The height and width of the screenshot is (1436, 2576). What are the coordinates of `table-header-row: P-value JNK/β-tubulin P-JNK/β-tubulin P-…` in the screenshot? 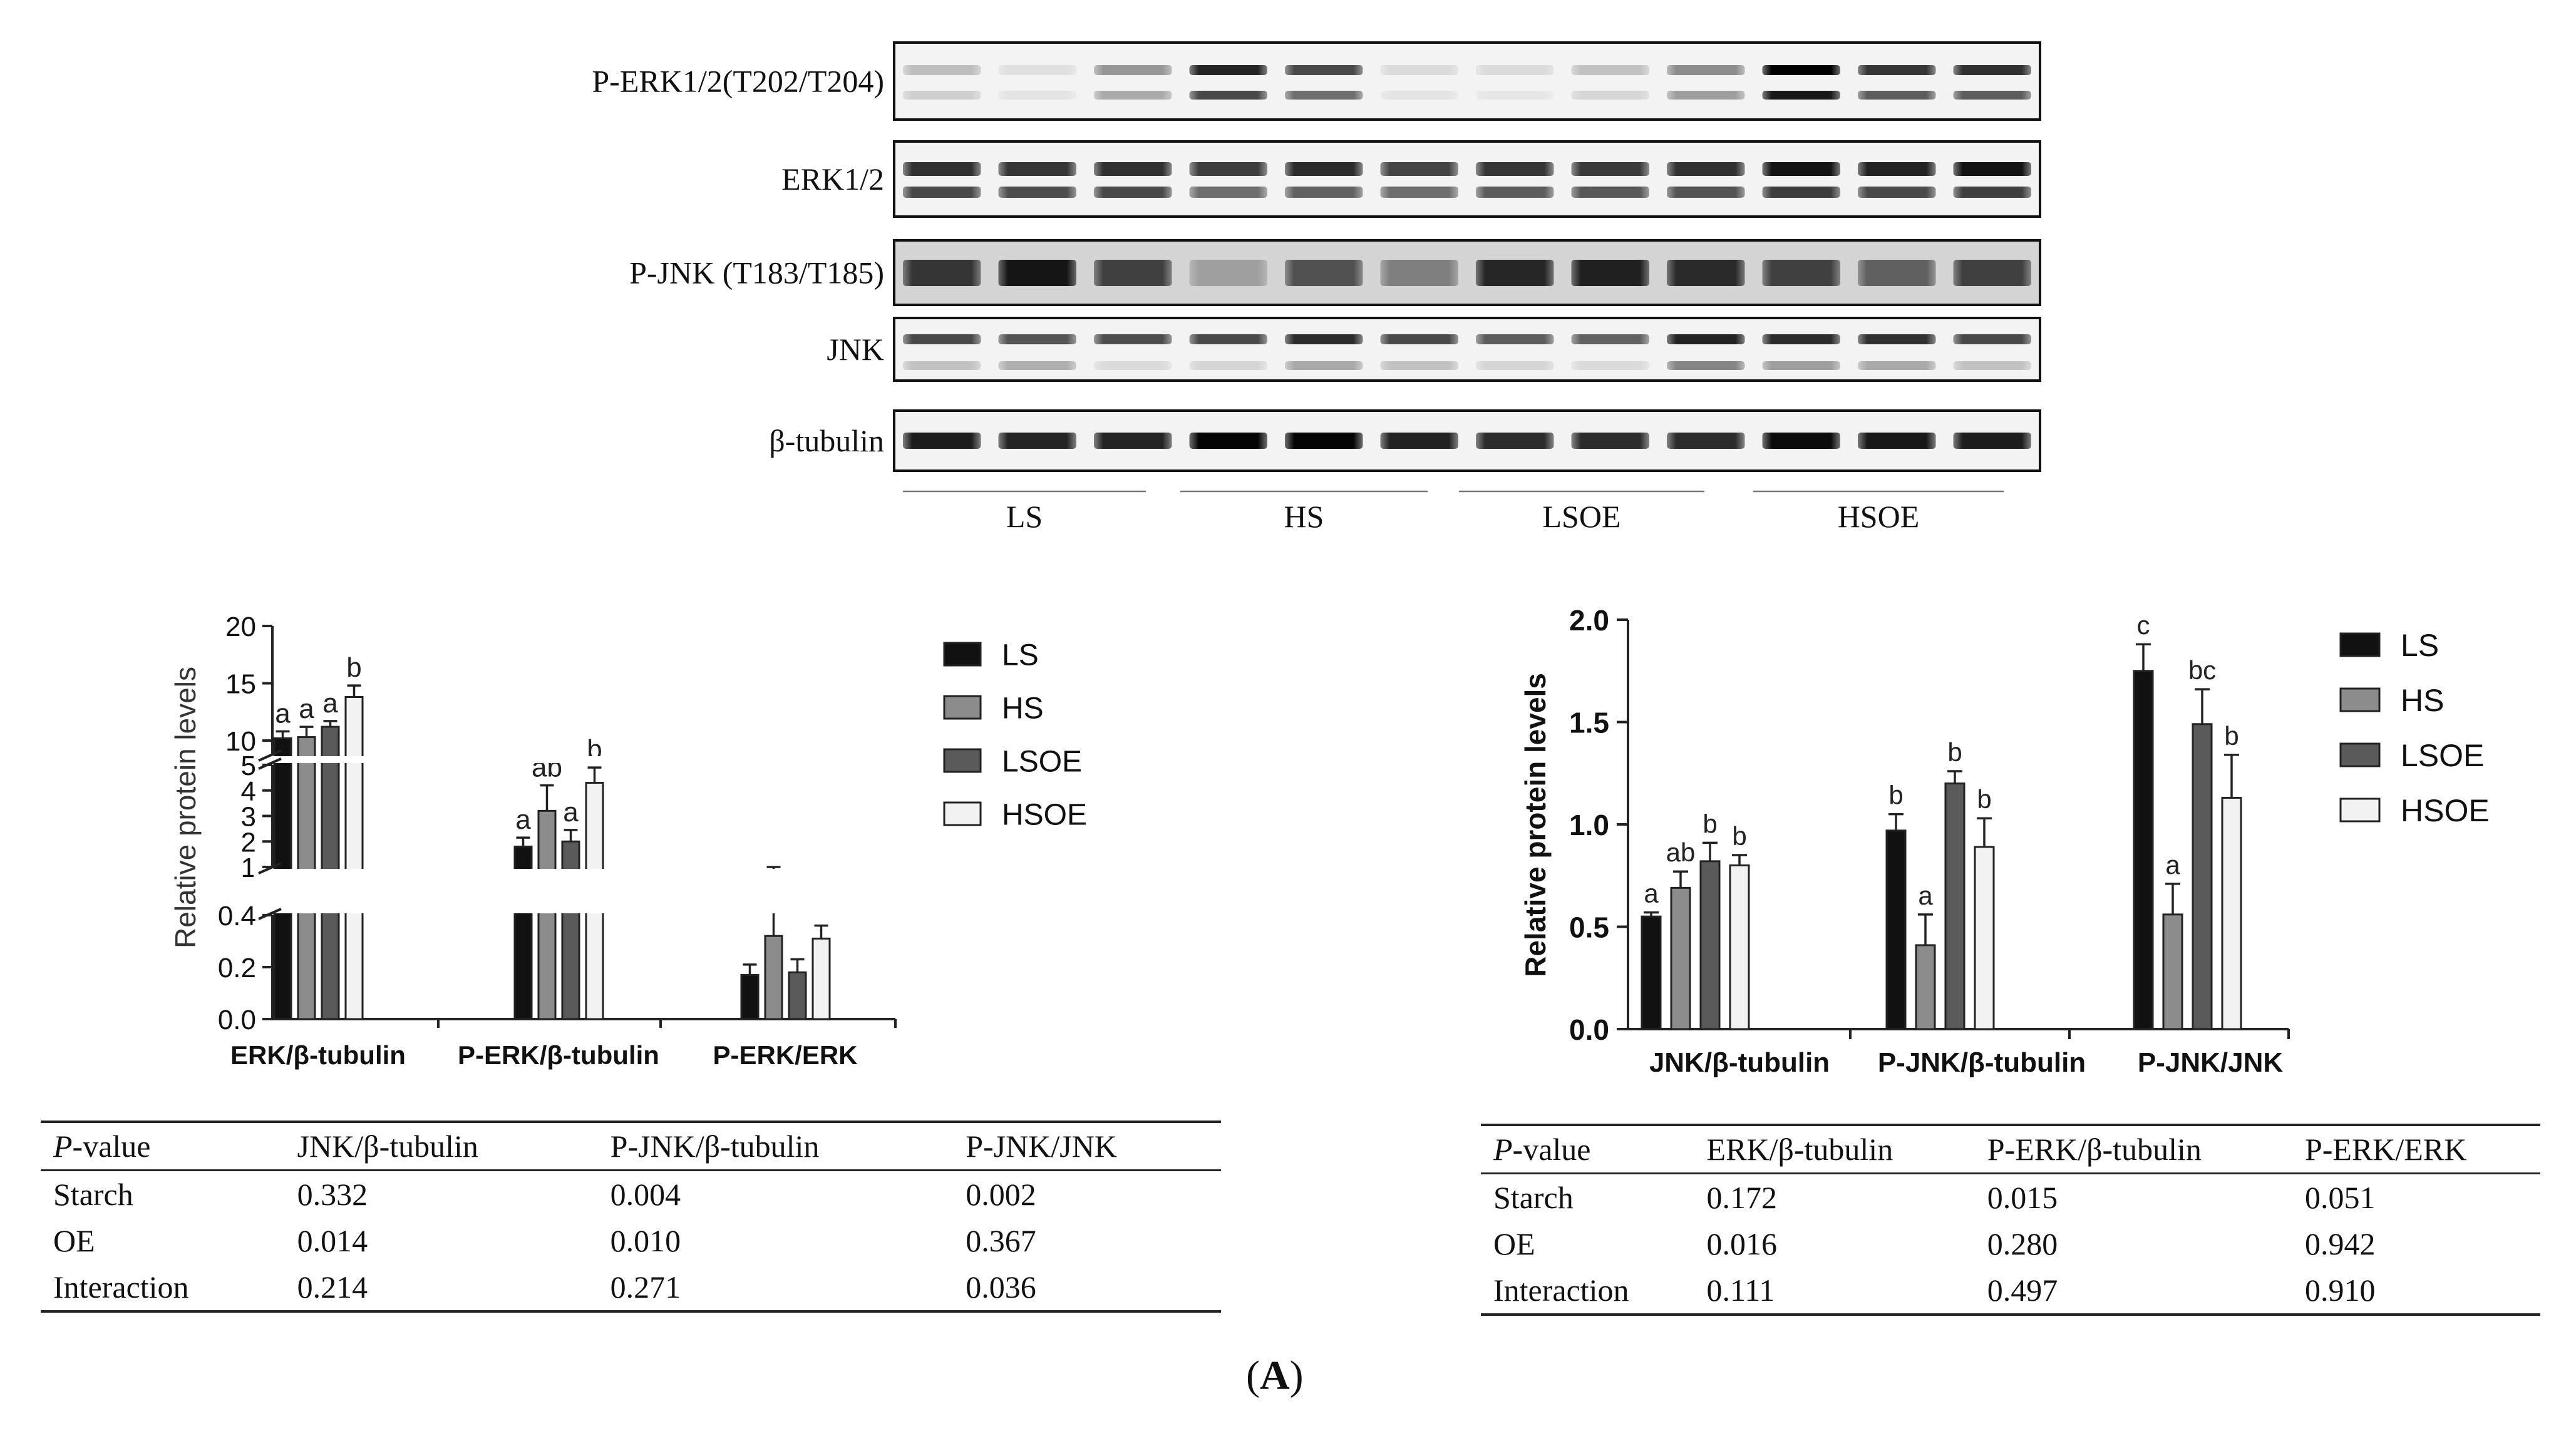 It's located at (631, 1146).